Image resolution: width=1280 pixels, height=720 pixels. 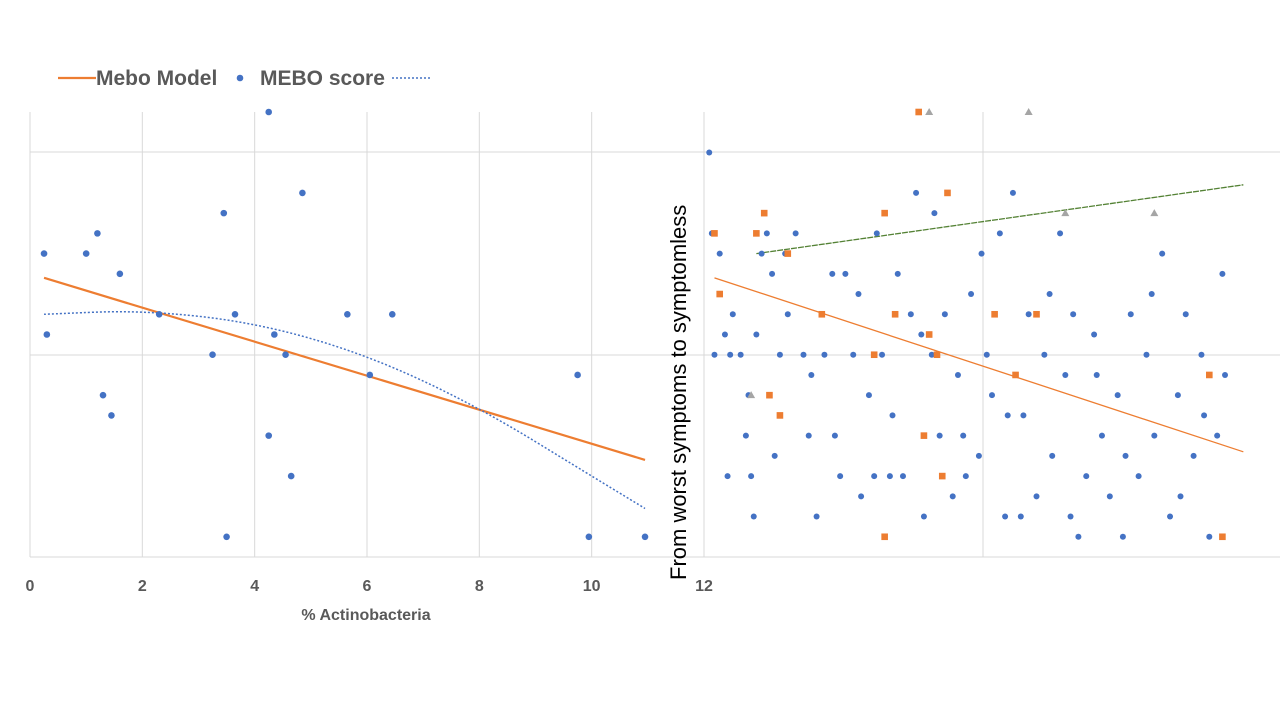 I want to click on left-tick-labels: 0 2 4 6 8 10 12, so click(x=369, y=586).